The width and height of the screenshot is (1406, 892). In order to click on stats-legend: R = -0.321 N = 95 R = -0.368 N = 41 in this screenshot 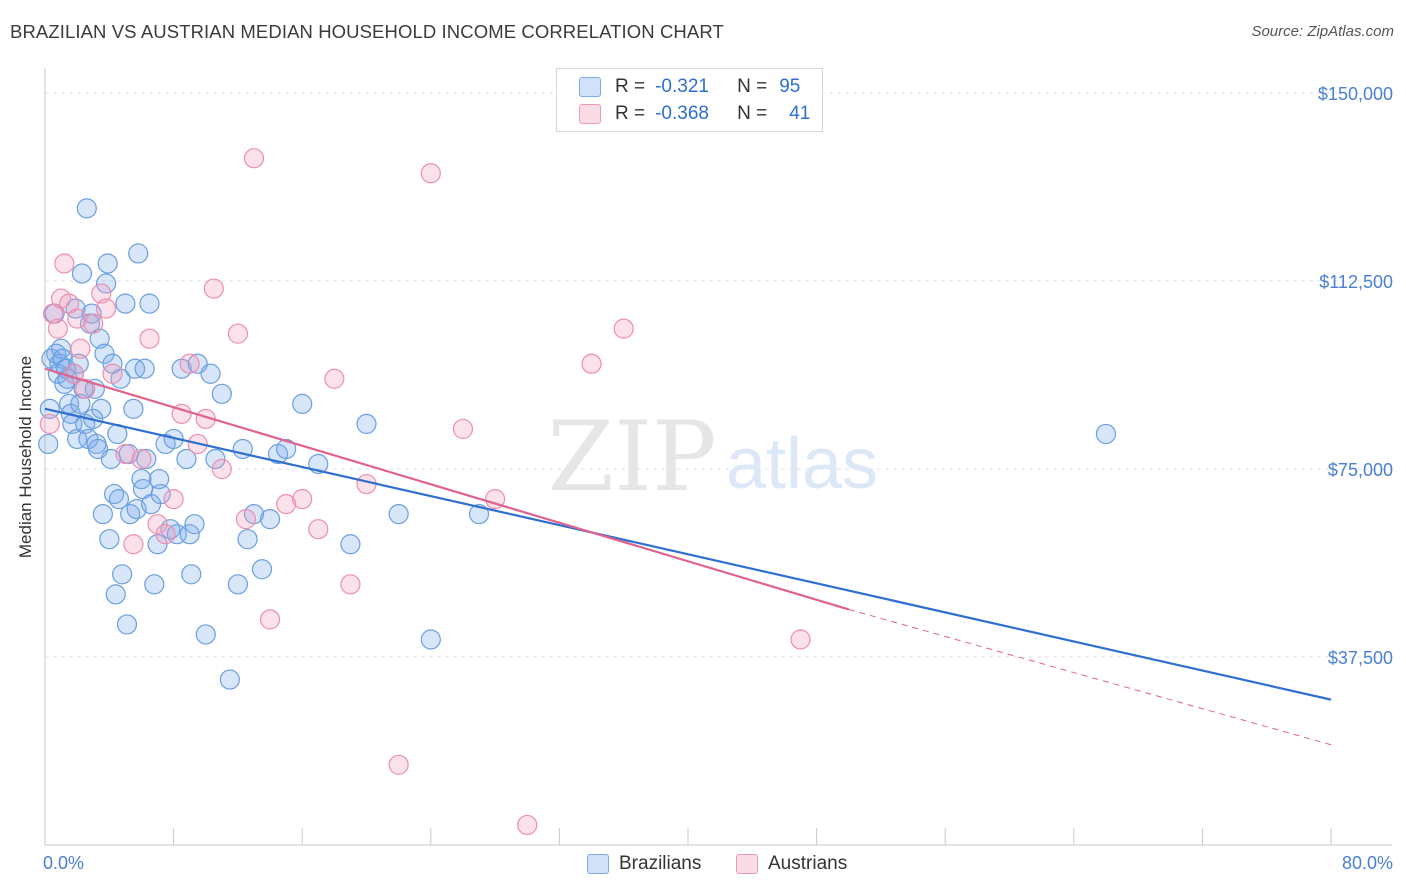, I will do `click(689, 100)`.